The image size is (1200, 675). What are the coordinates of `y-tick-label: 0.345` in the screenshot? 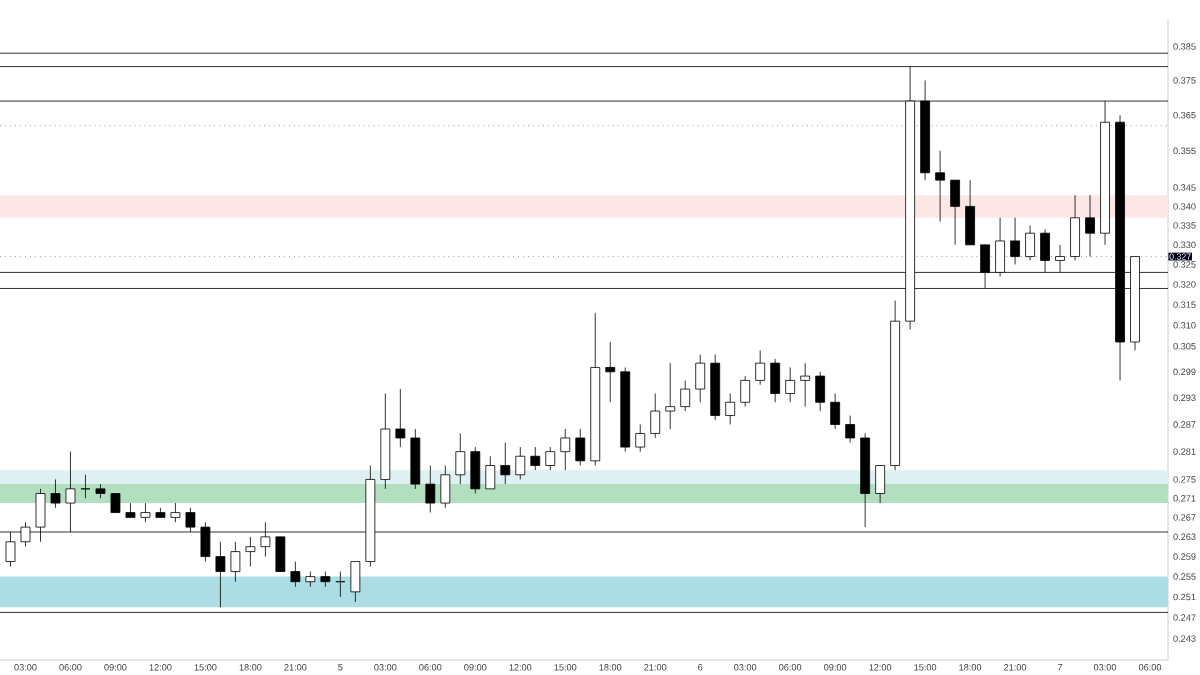 It's located at (1184, 187).